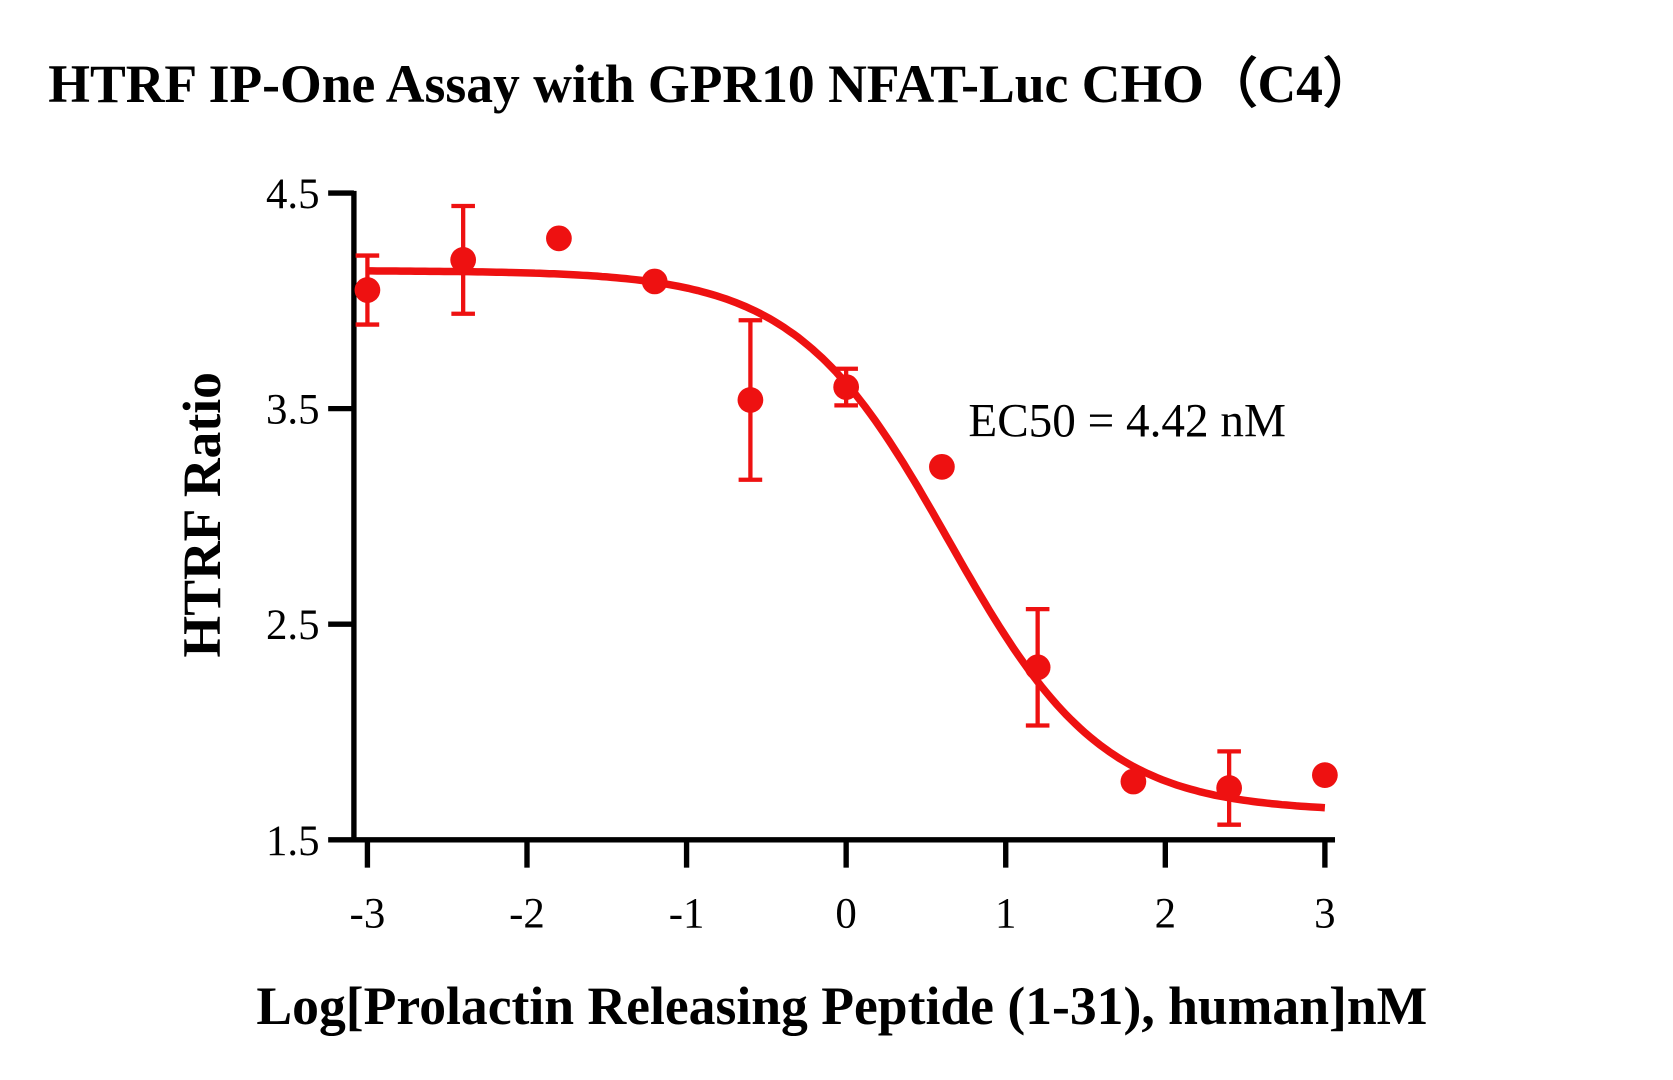 This screenshot has height=1080, width=1673. Describe the element at coordinates (1127, 422) in the screenshot. I see `ec50-annotation: EC50 = 4.42 nM` at that location.